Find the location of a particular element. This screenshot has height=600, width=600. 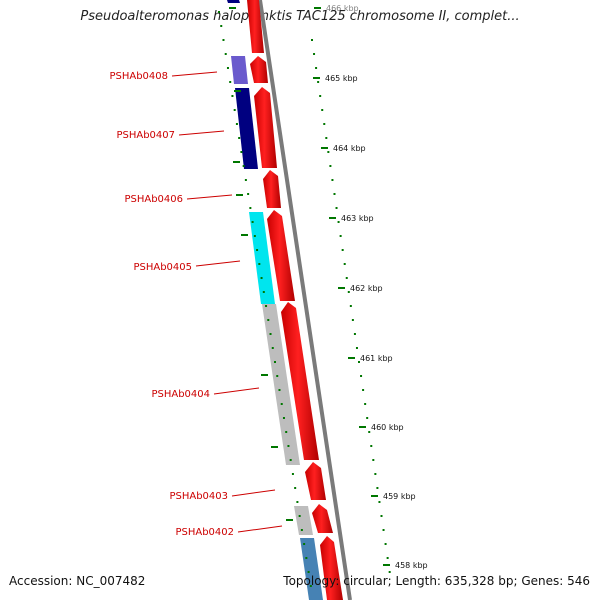

gene-label: PSHAb0402 is located at coordinates (204, 532).